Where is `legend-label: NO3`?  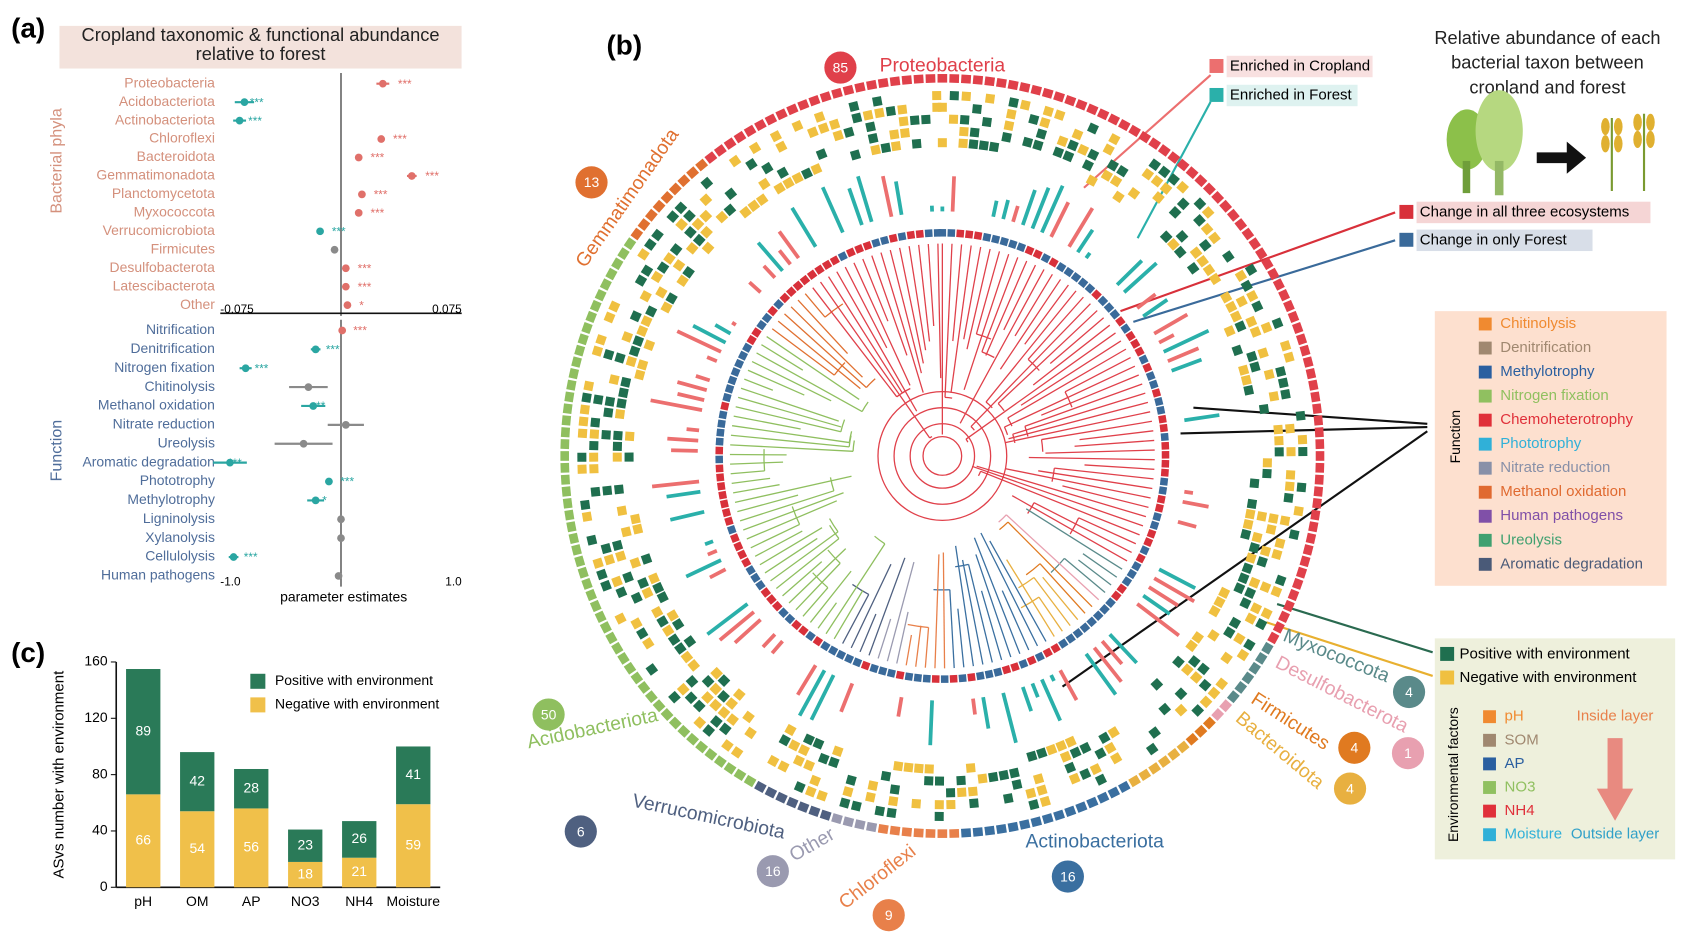 legend-label: NO3 is located at coordinates (1520, 786).